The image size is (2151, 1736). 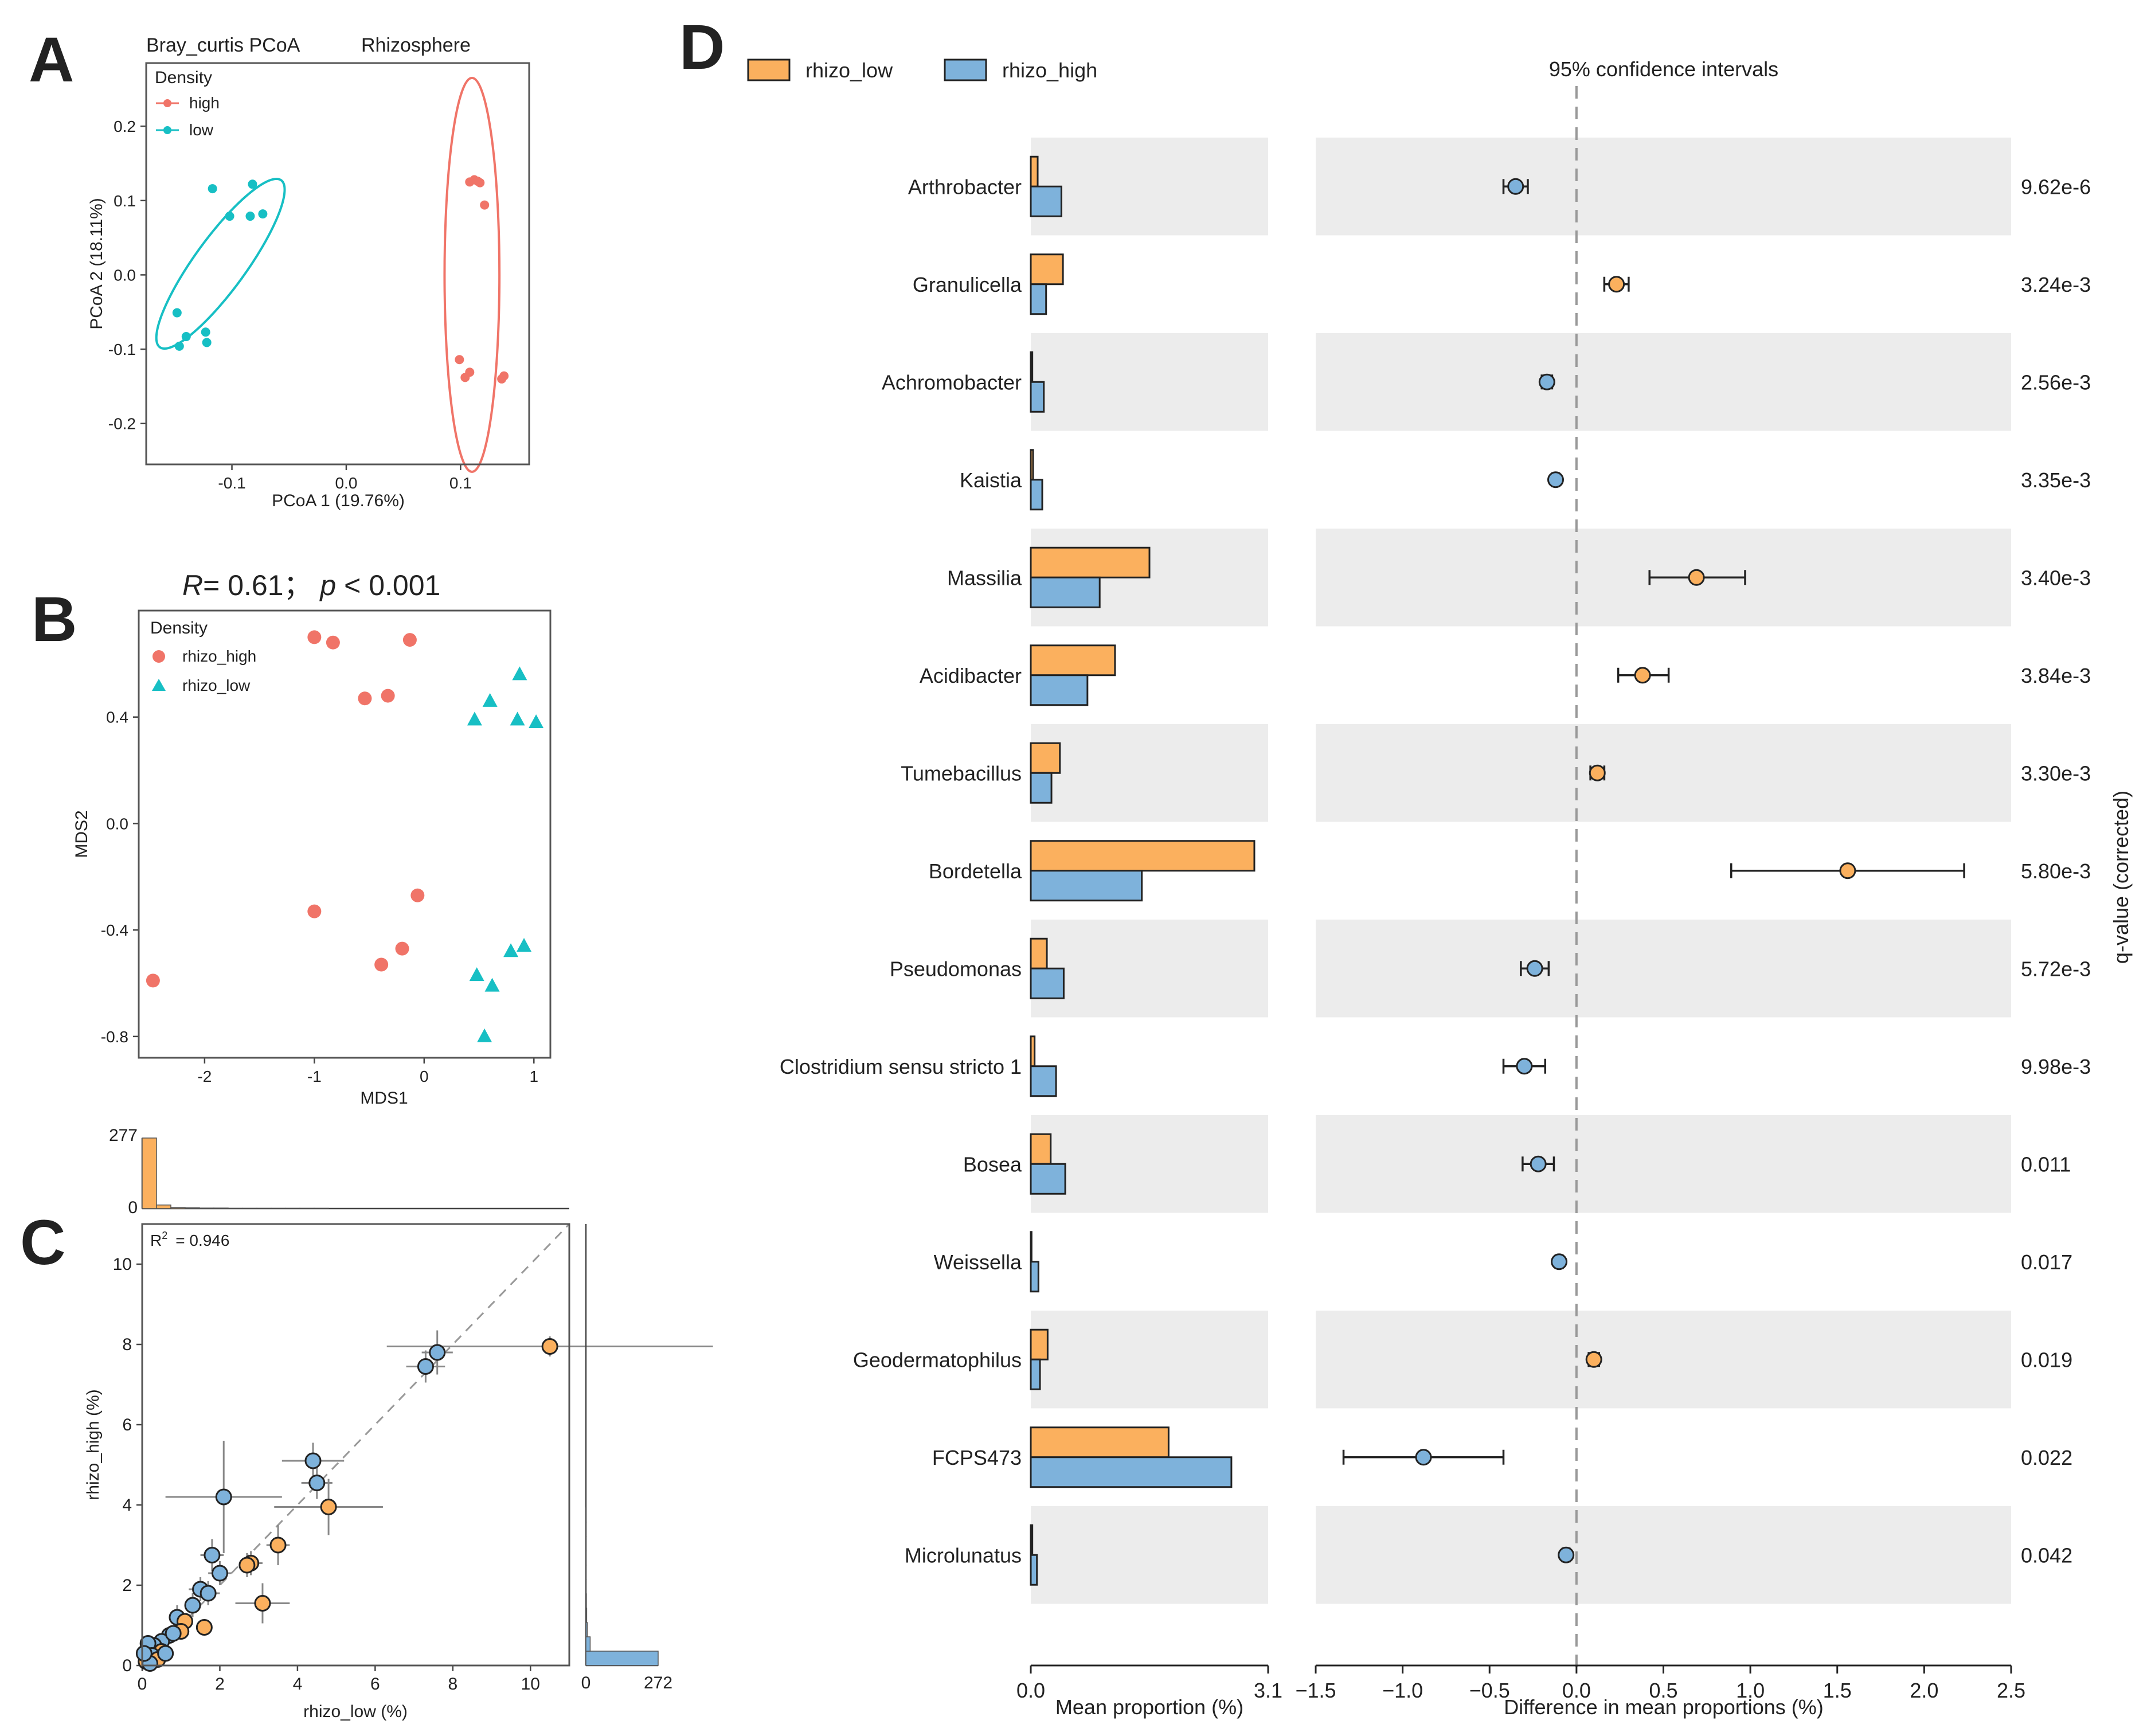 I want to click on nmds-legend-high-marker, so click(x=158, y=656).